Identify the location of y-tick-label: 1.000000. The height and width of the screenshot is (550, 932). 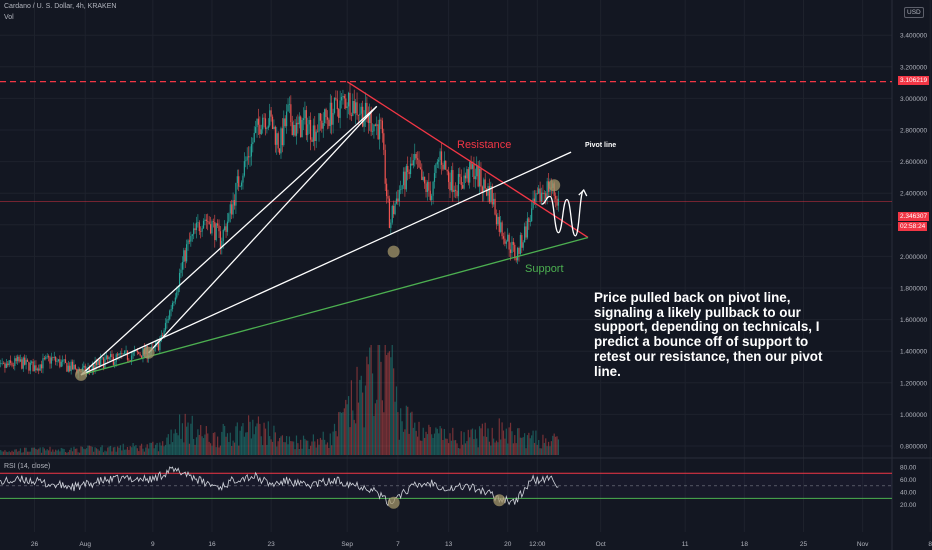
(913, 415).